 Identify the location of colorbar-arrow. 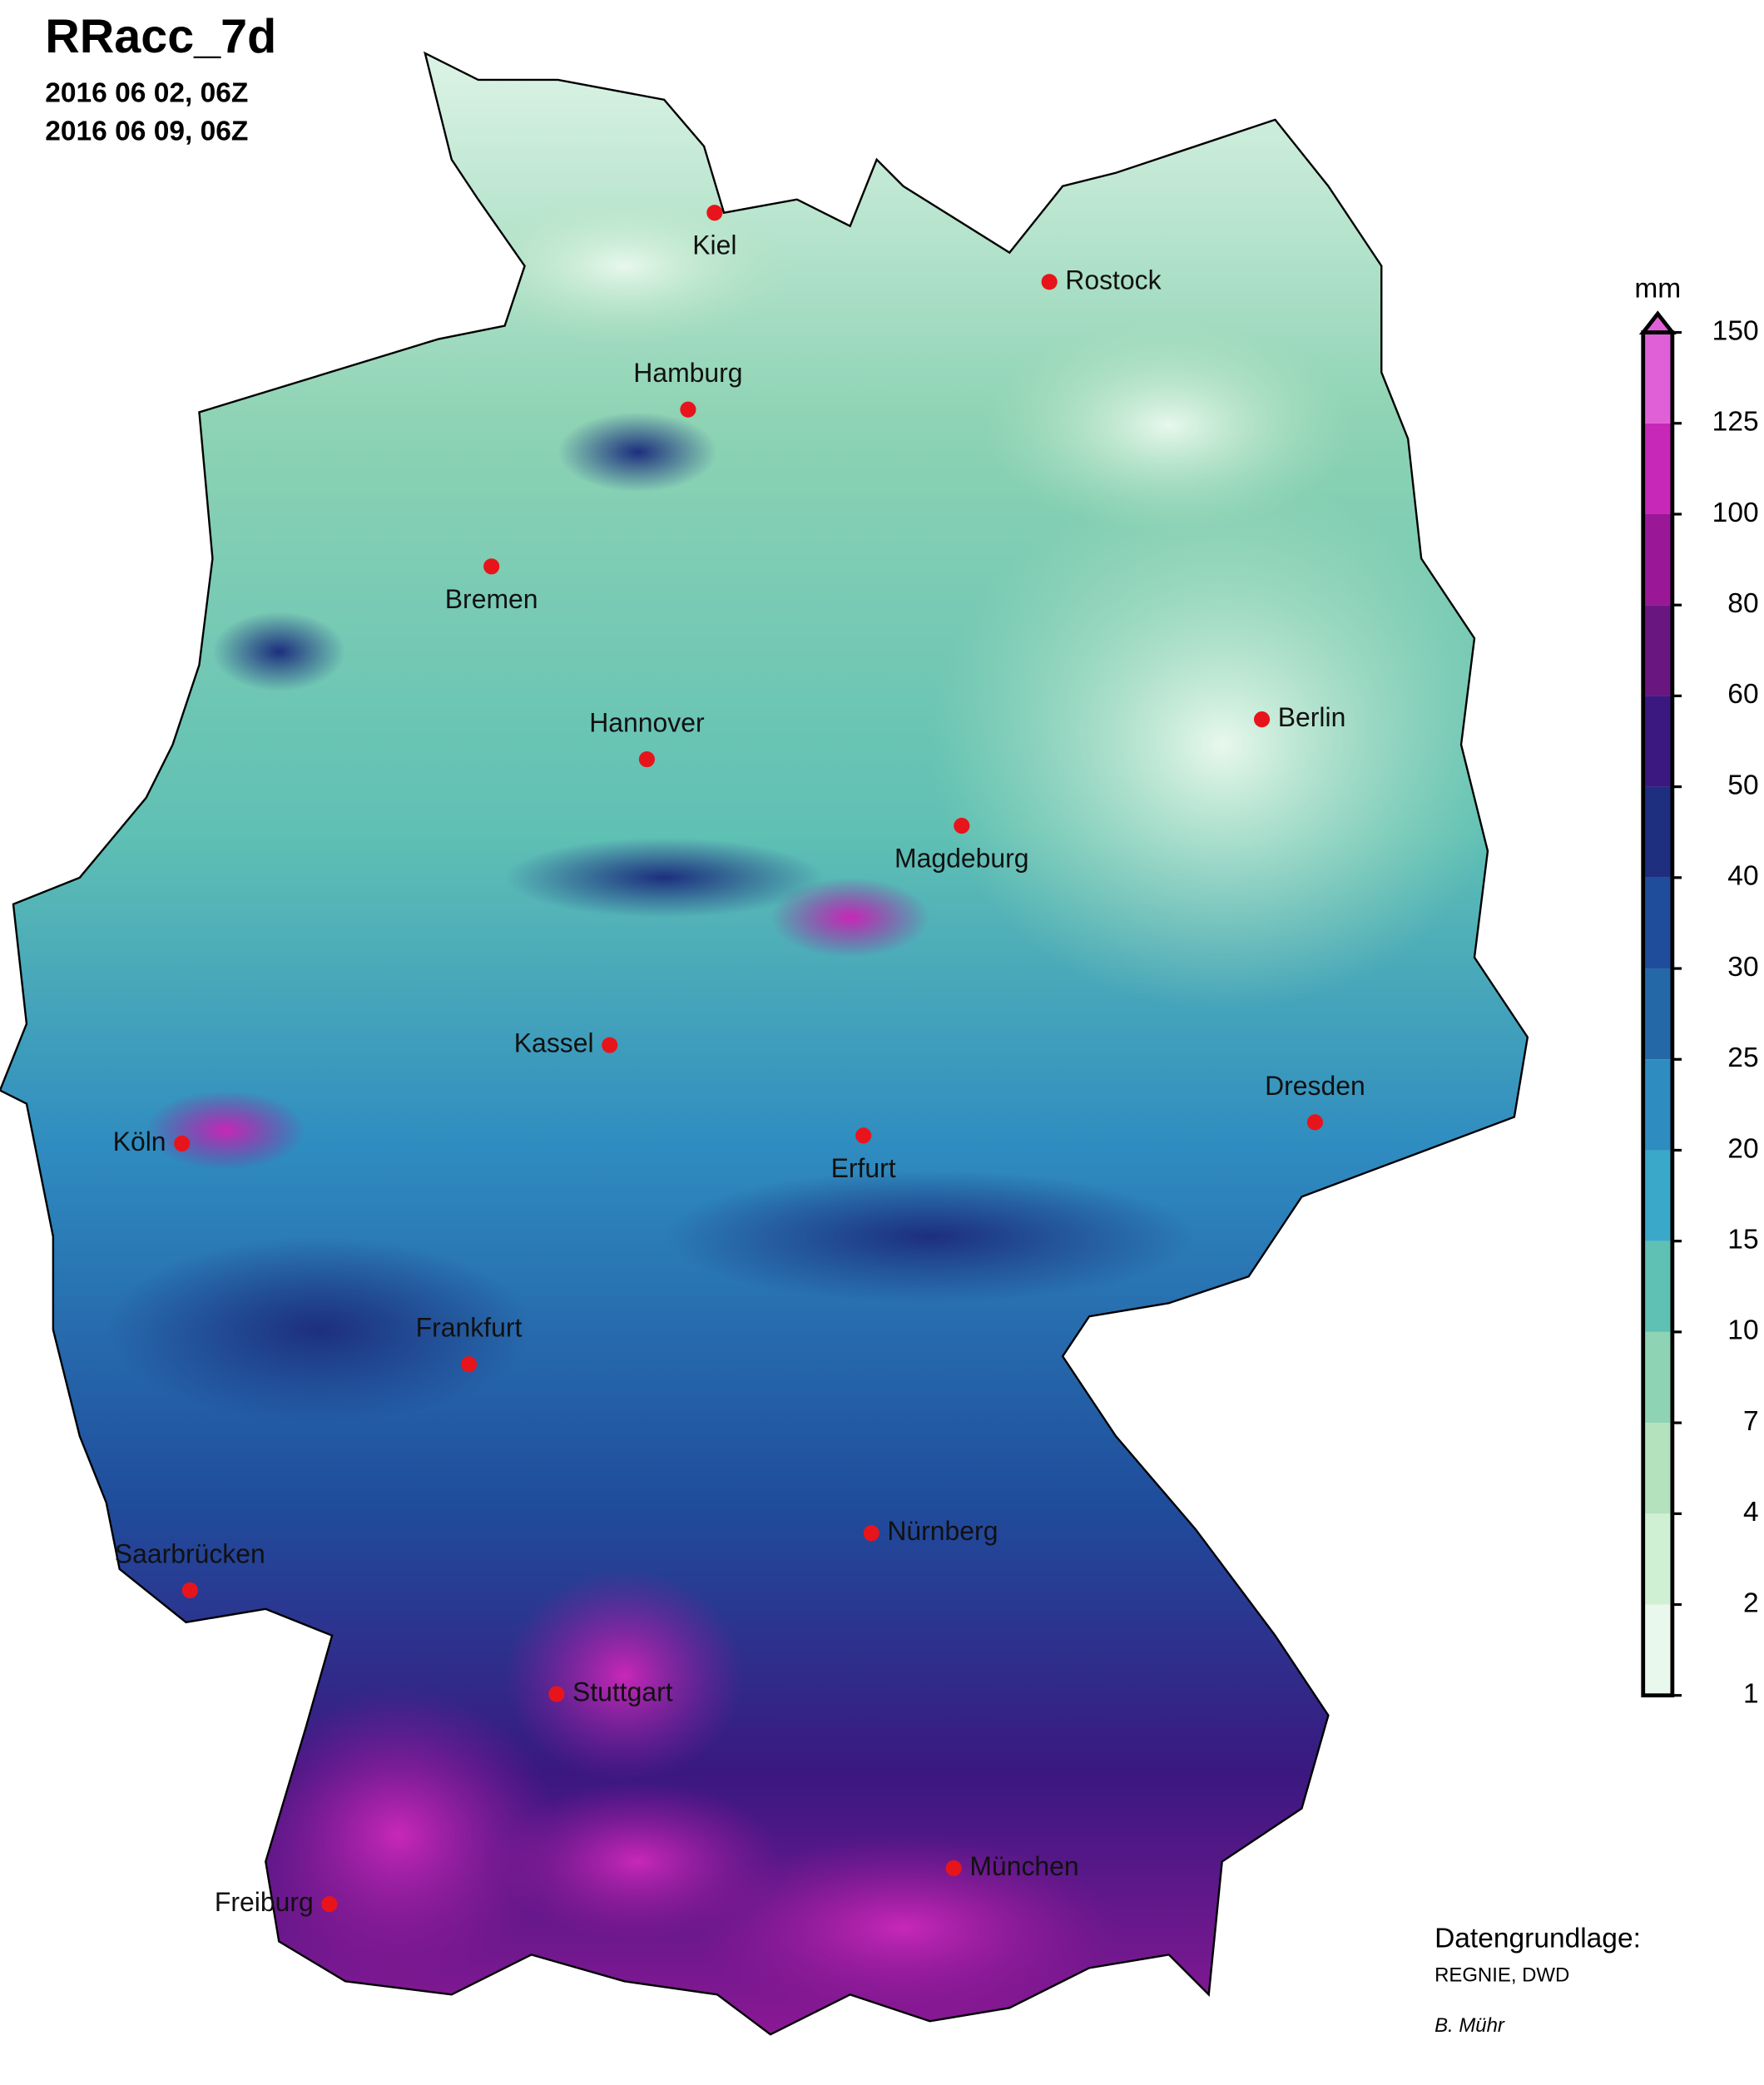
(1658, 322).